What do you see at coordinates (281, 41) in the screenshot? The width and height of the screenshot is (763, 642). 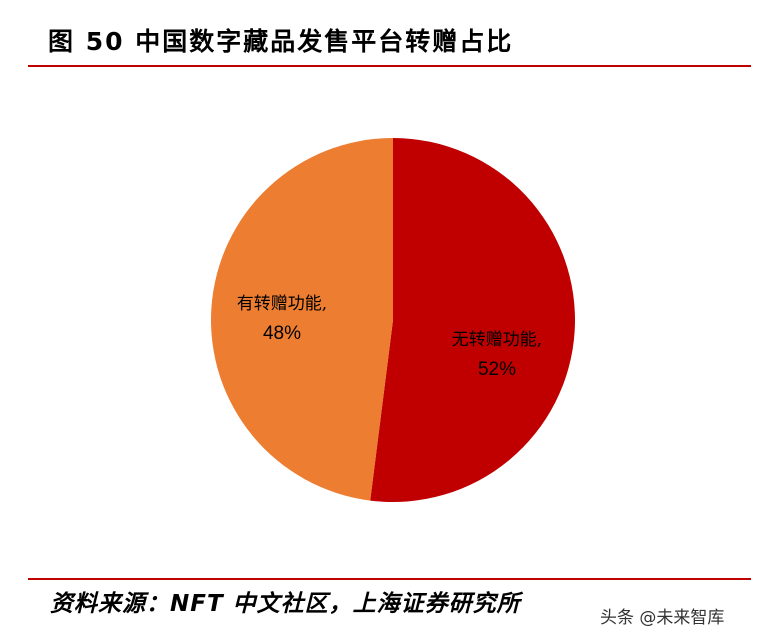 I see `figure-title: 图 50 中国数字藏品发售平台转赠占比` at bounding box center [281, 41].